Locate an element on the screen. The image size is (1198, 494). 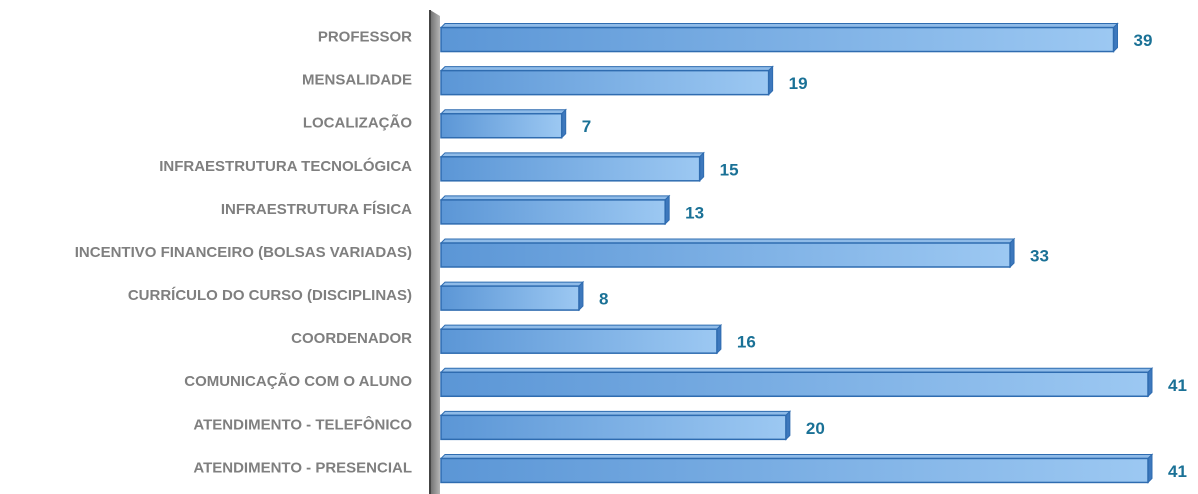
y-tick-label: LOCALIZAÇÃO is located at coordinates (357, 123).